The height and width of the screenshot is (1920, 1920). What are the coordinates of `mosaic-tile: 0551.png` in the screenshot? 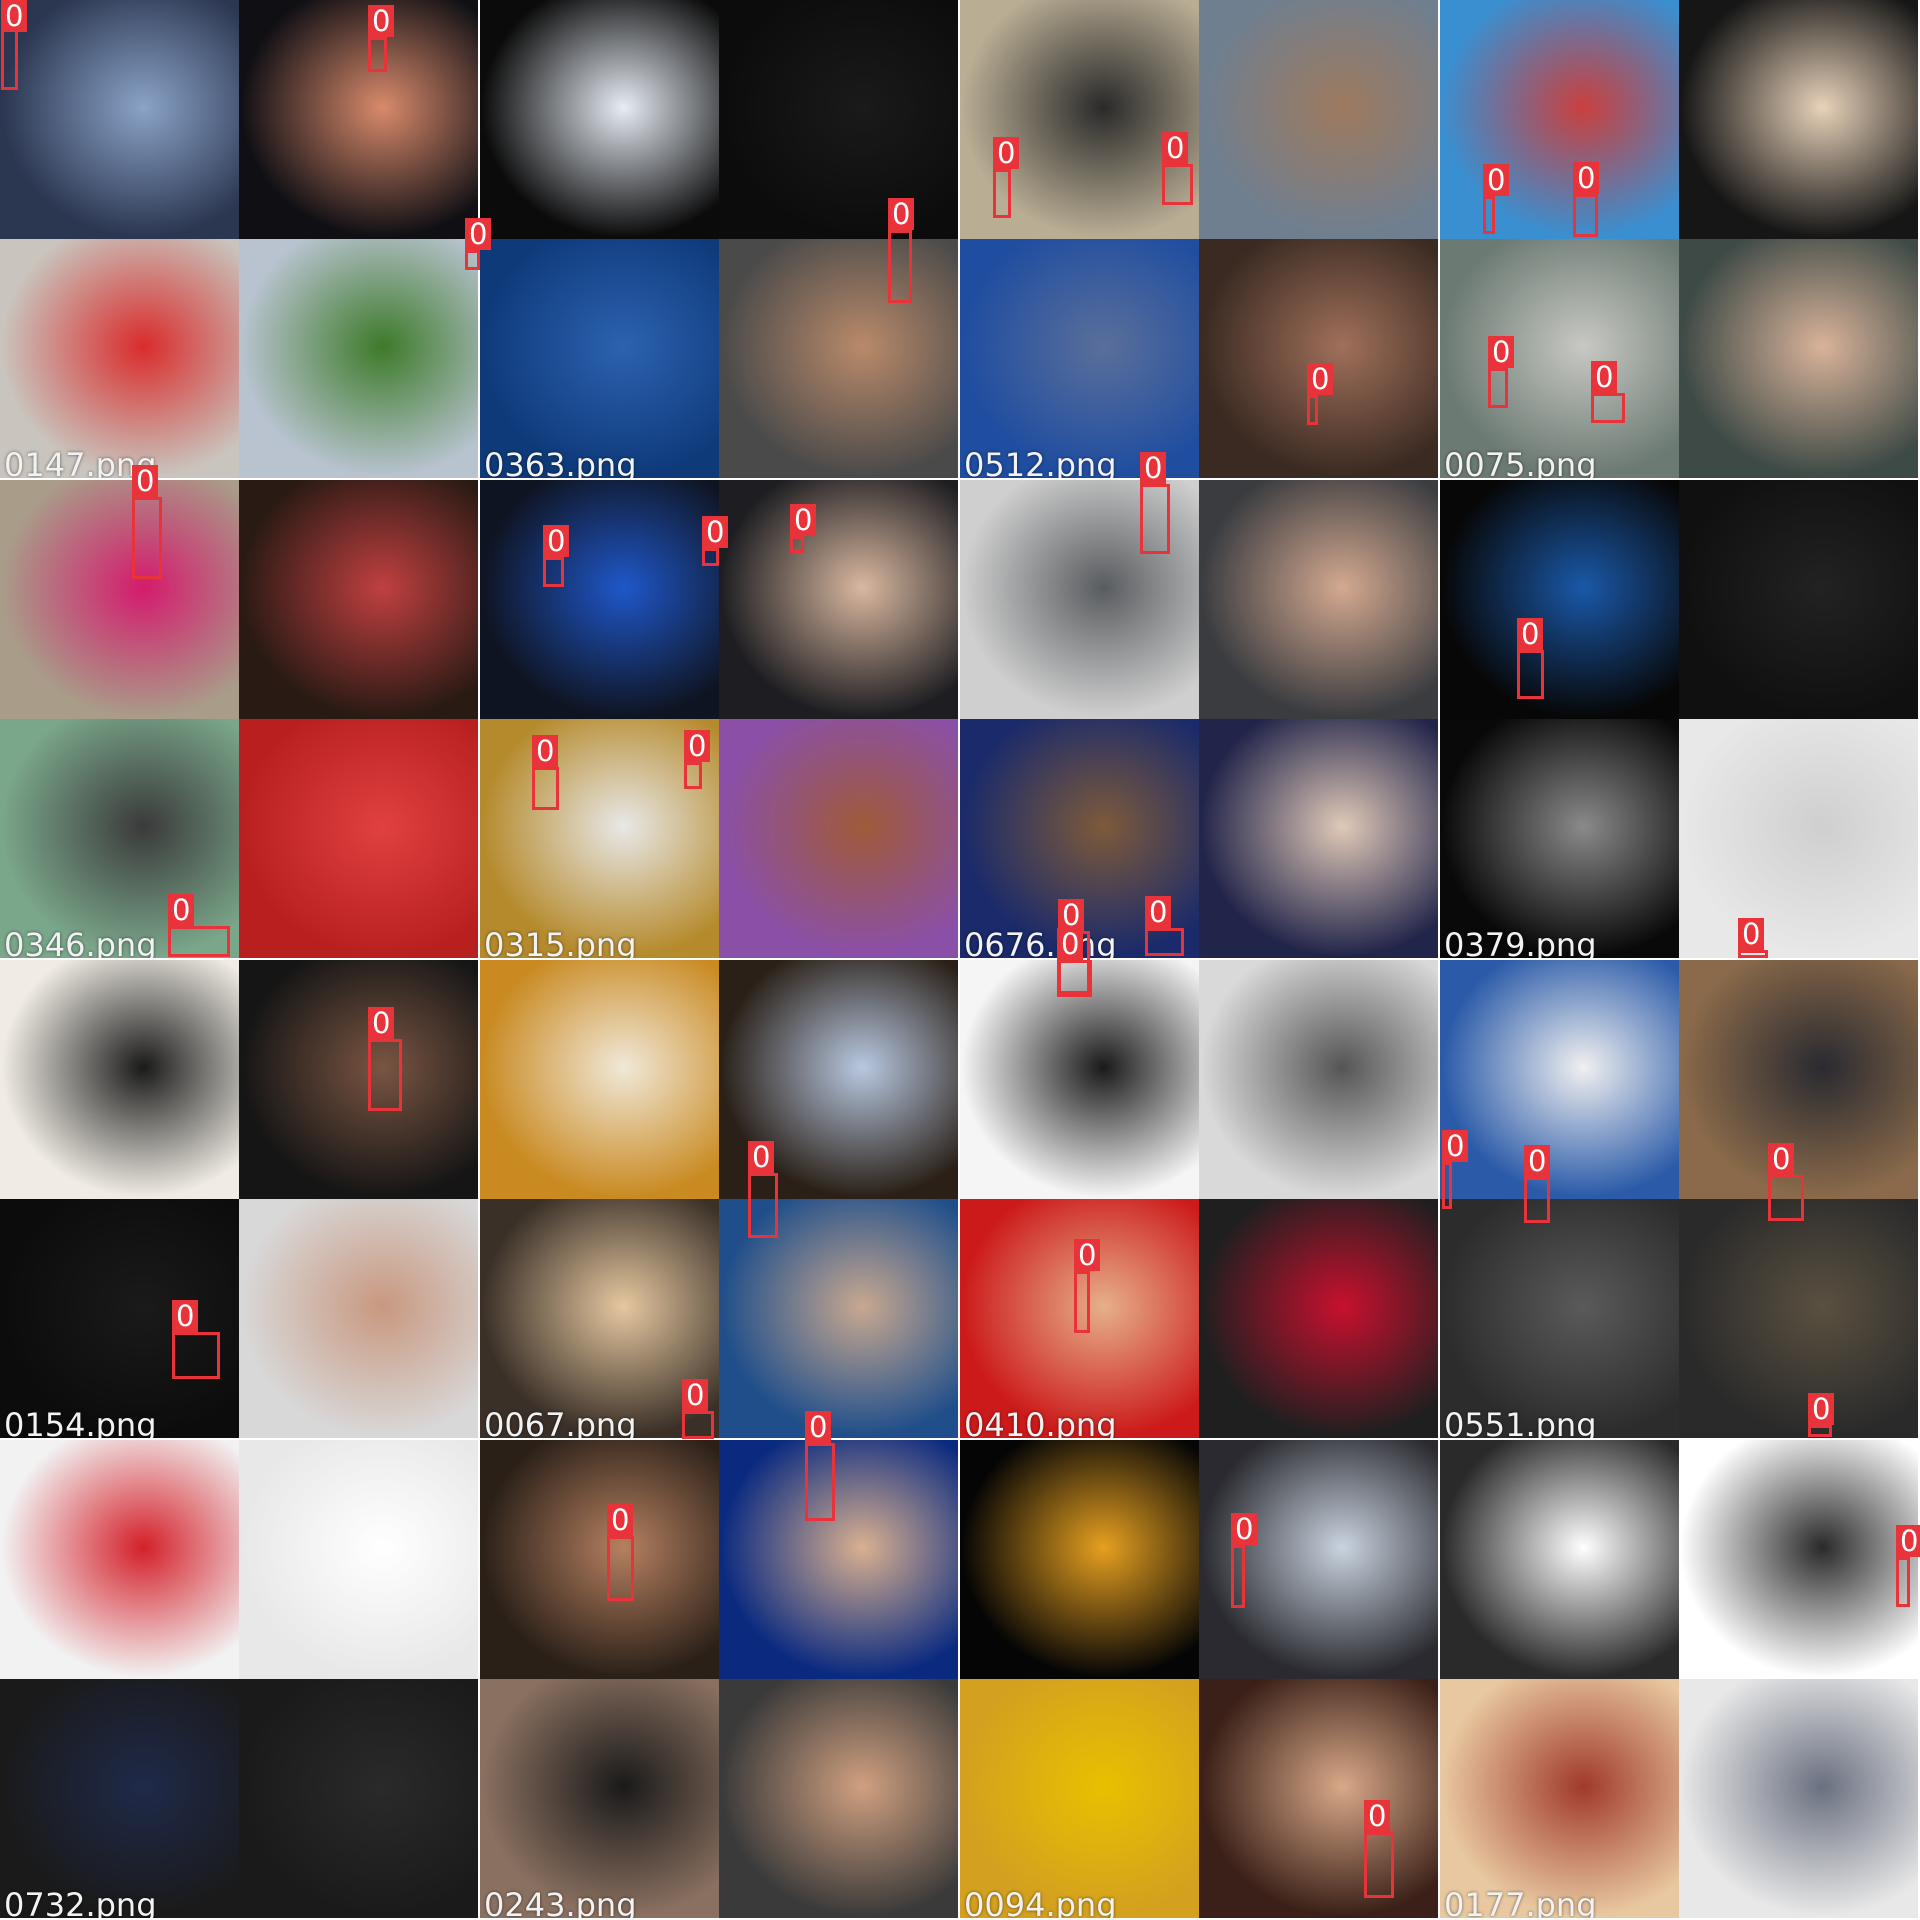 It's located at (1679, 1199).